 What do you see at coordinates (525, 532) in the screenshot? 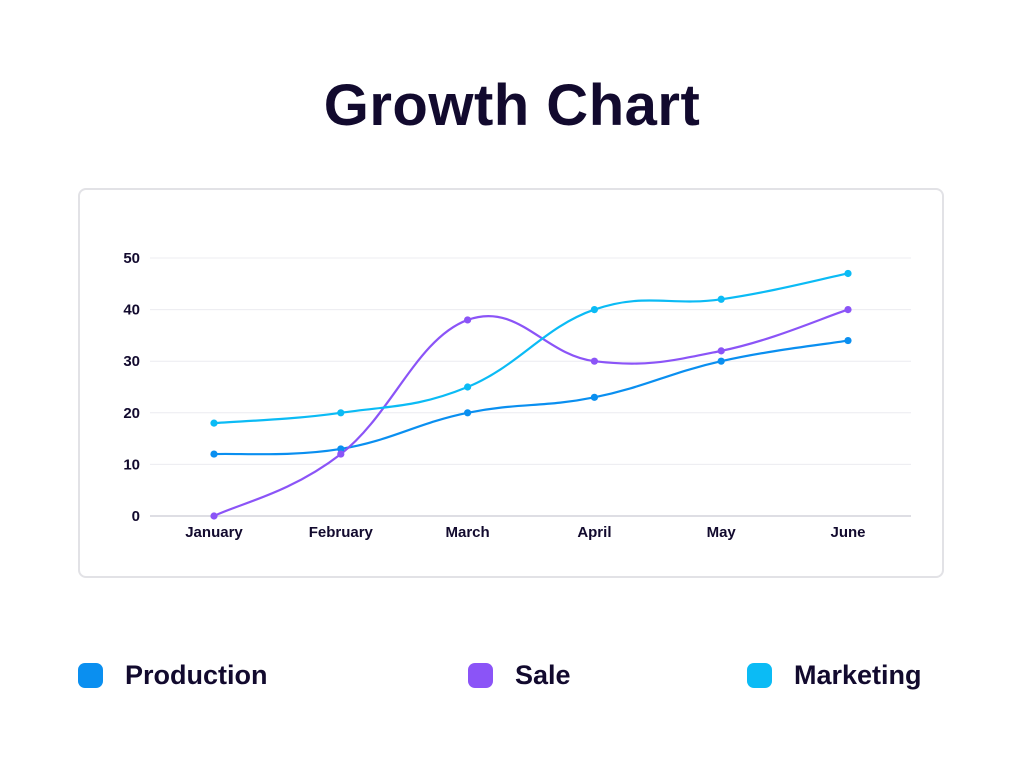
I see `x-axis-ticks: January February March April May June` at bounding box center [525, 532].